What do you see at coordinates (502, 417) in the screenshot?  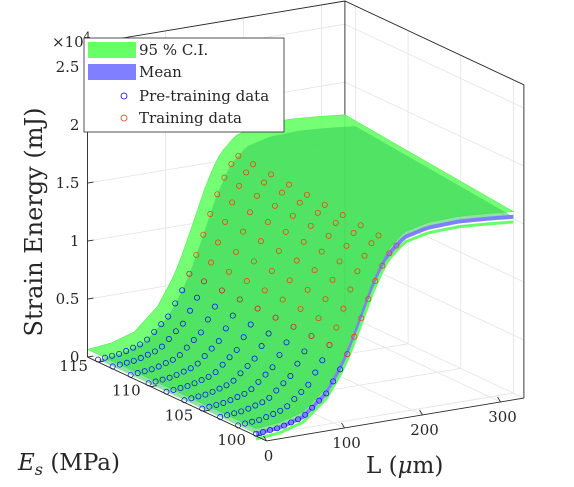 I see `l-tick-label: 300` at bounding box center [502, 417].